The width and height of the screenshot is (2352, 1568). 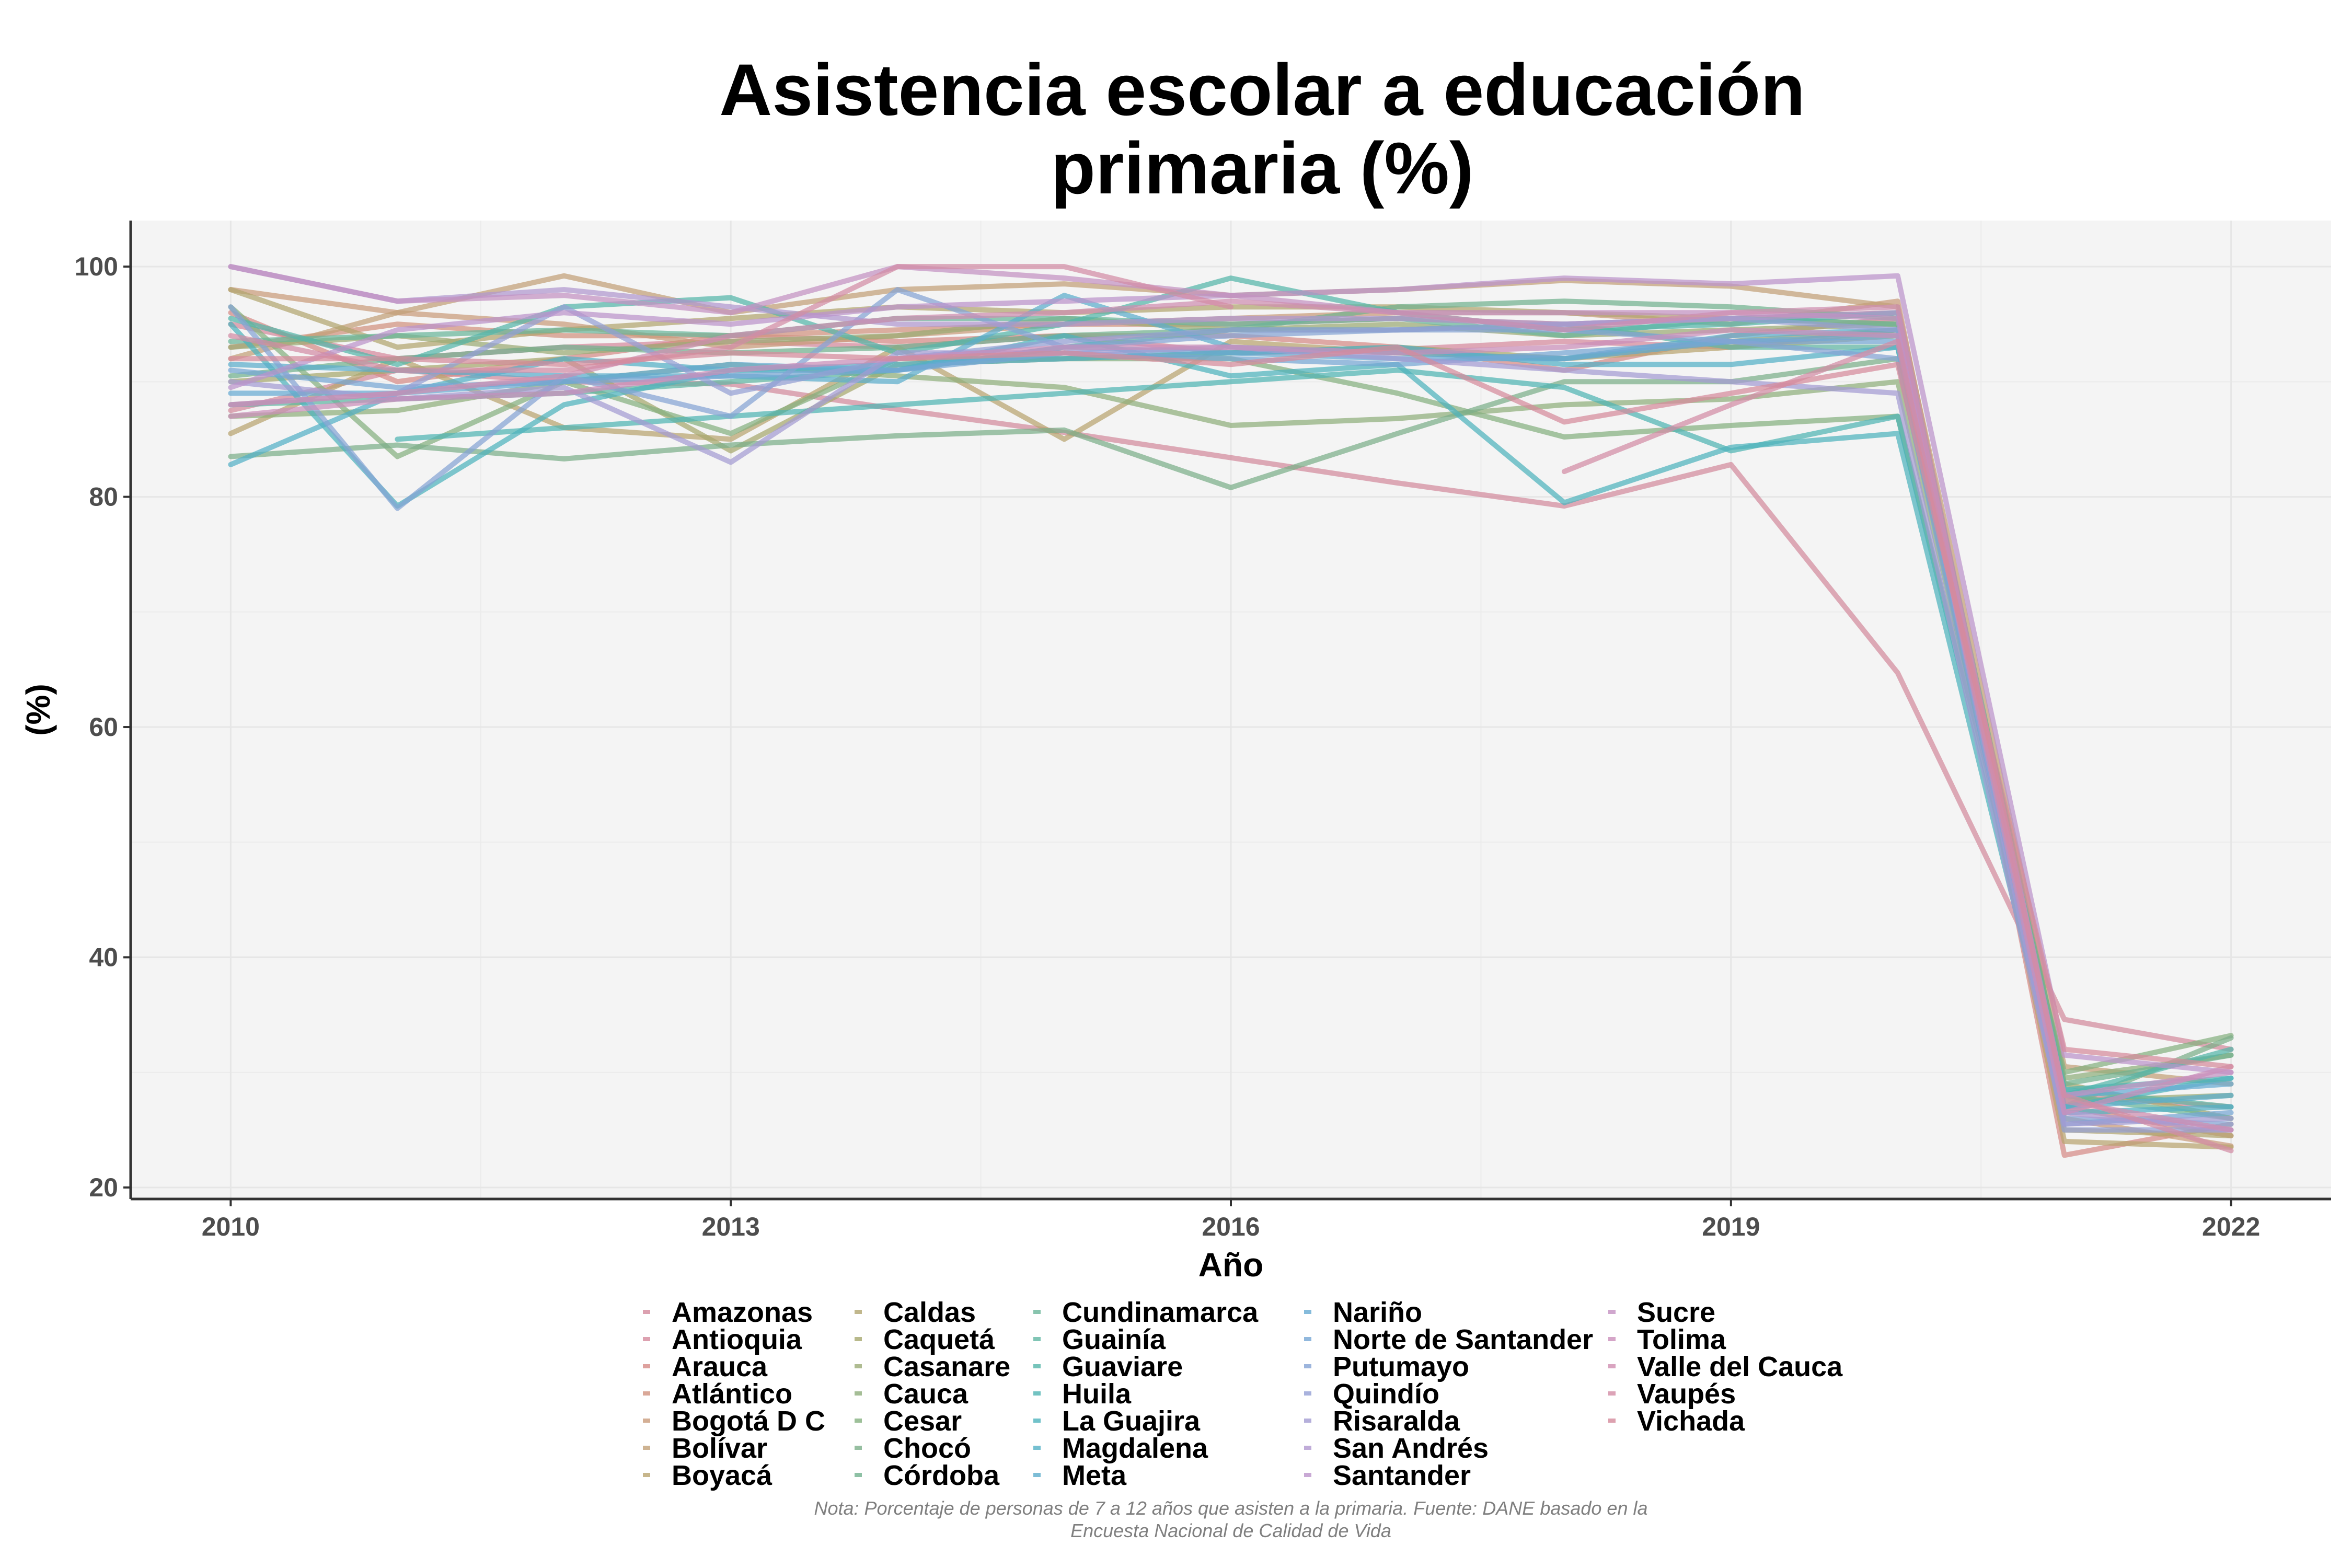 I want to click on legend-label-arauca: Arauca, so click(x=720, y=1366).